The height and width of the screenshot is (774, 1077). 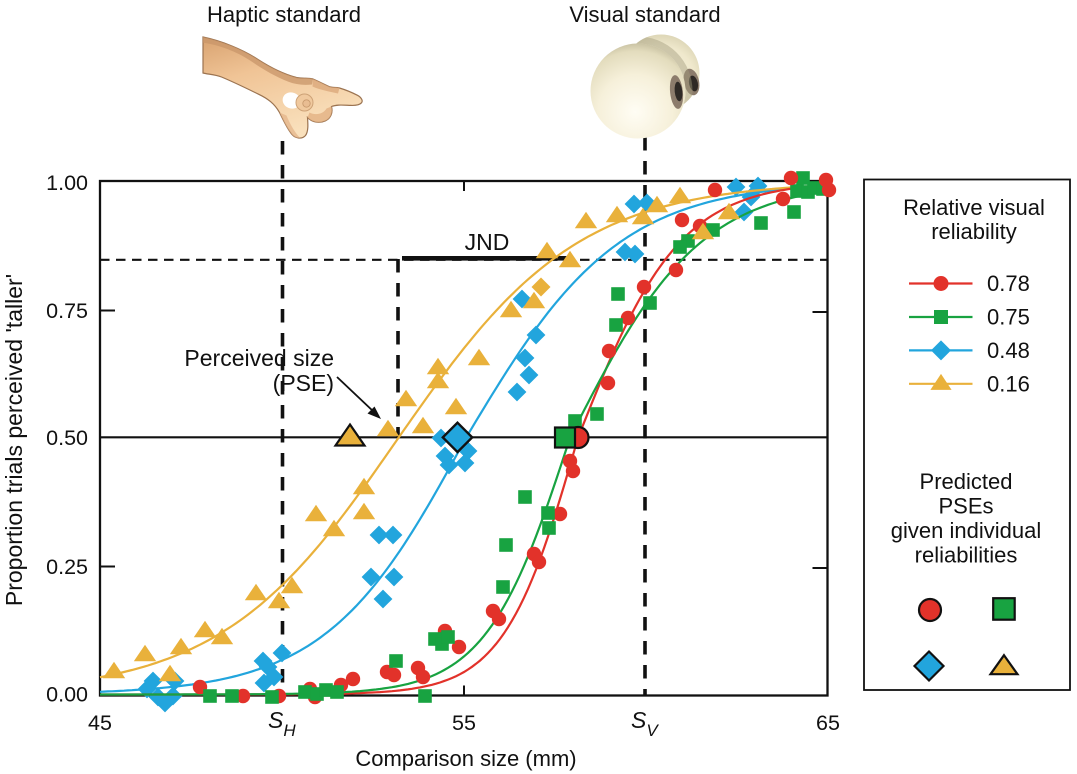 What do you see at coordinates (965, 506) in the screenshot?
I see `svg-text: PSEs` at bounding box center [965, 506].